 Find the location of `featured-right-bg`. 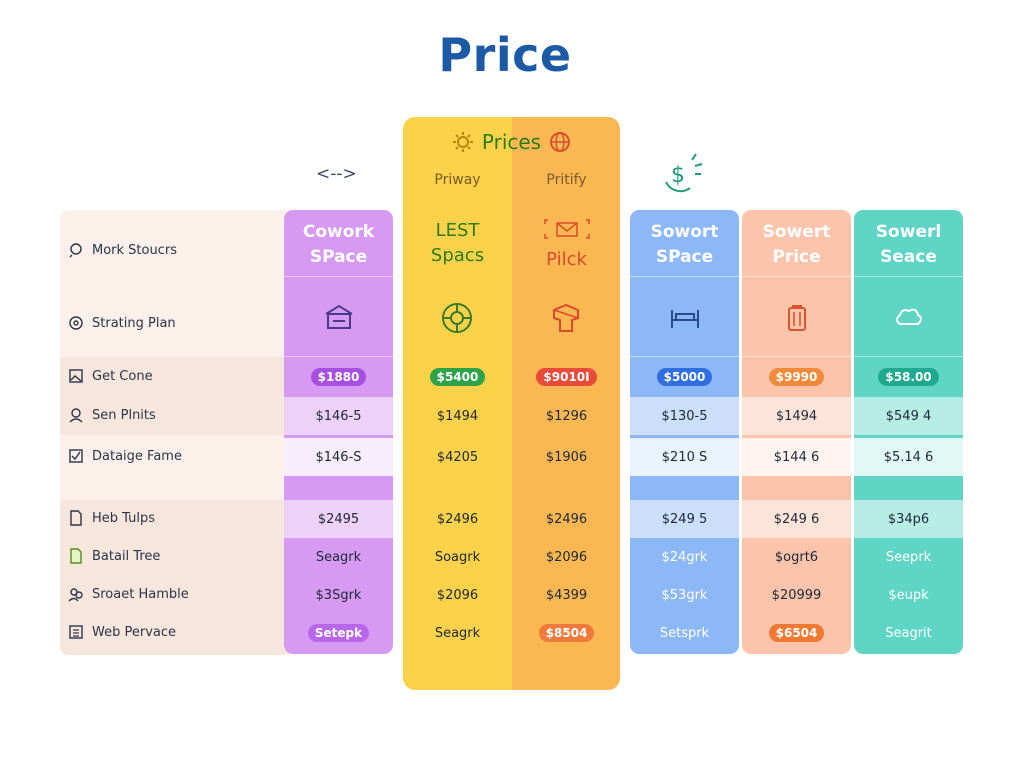

featured-right-bg is located at coordinates (566, 403).